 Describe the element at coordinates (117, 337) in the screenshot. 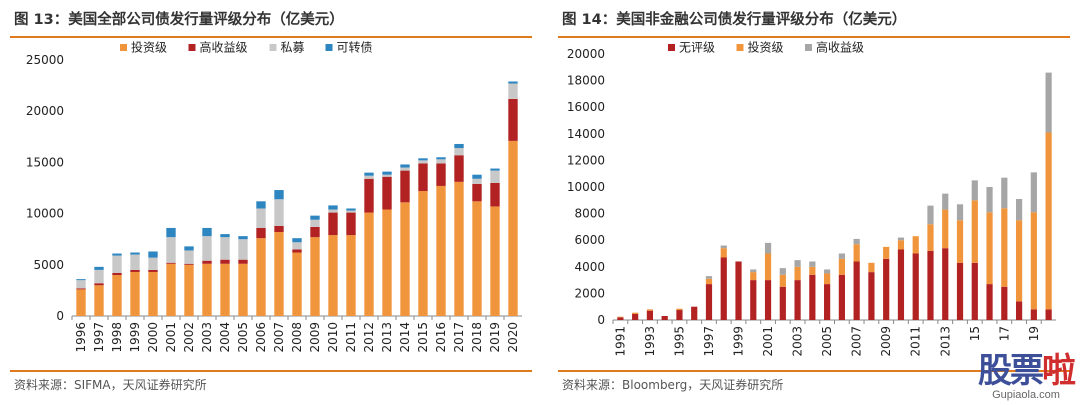

I see `x-tick-label: 1998` at that location.